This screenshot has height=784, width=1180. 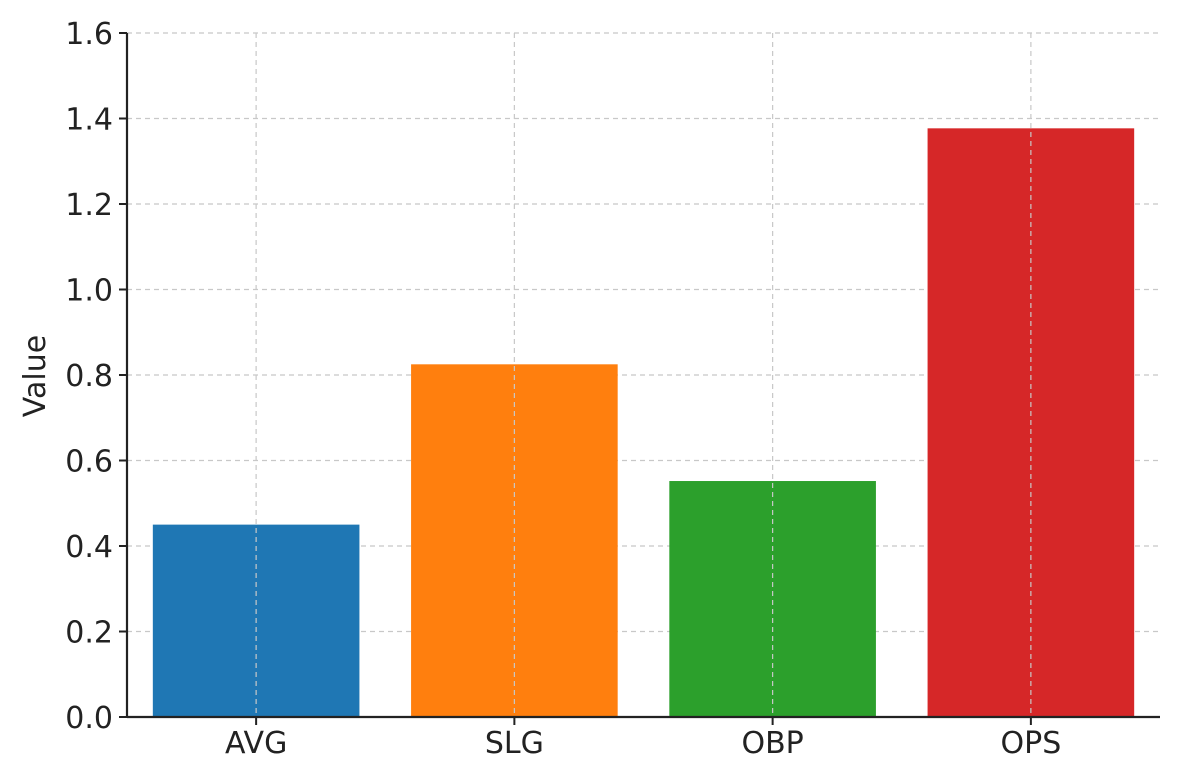 What do you see at coordinates (89, 718) in the screenshot?
I see `y-tick-label: 0.0` at bounding box center [89, 718].